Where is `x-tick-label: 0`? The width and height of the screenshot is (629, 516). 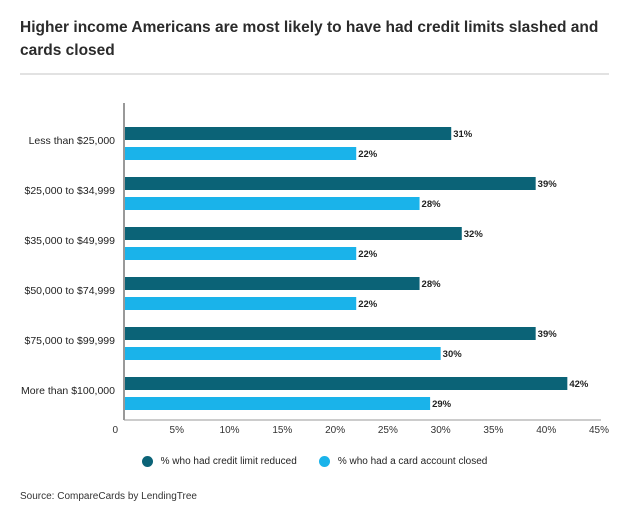
x-tick-label: 0 is located at coordinates (115, 430).